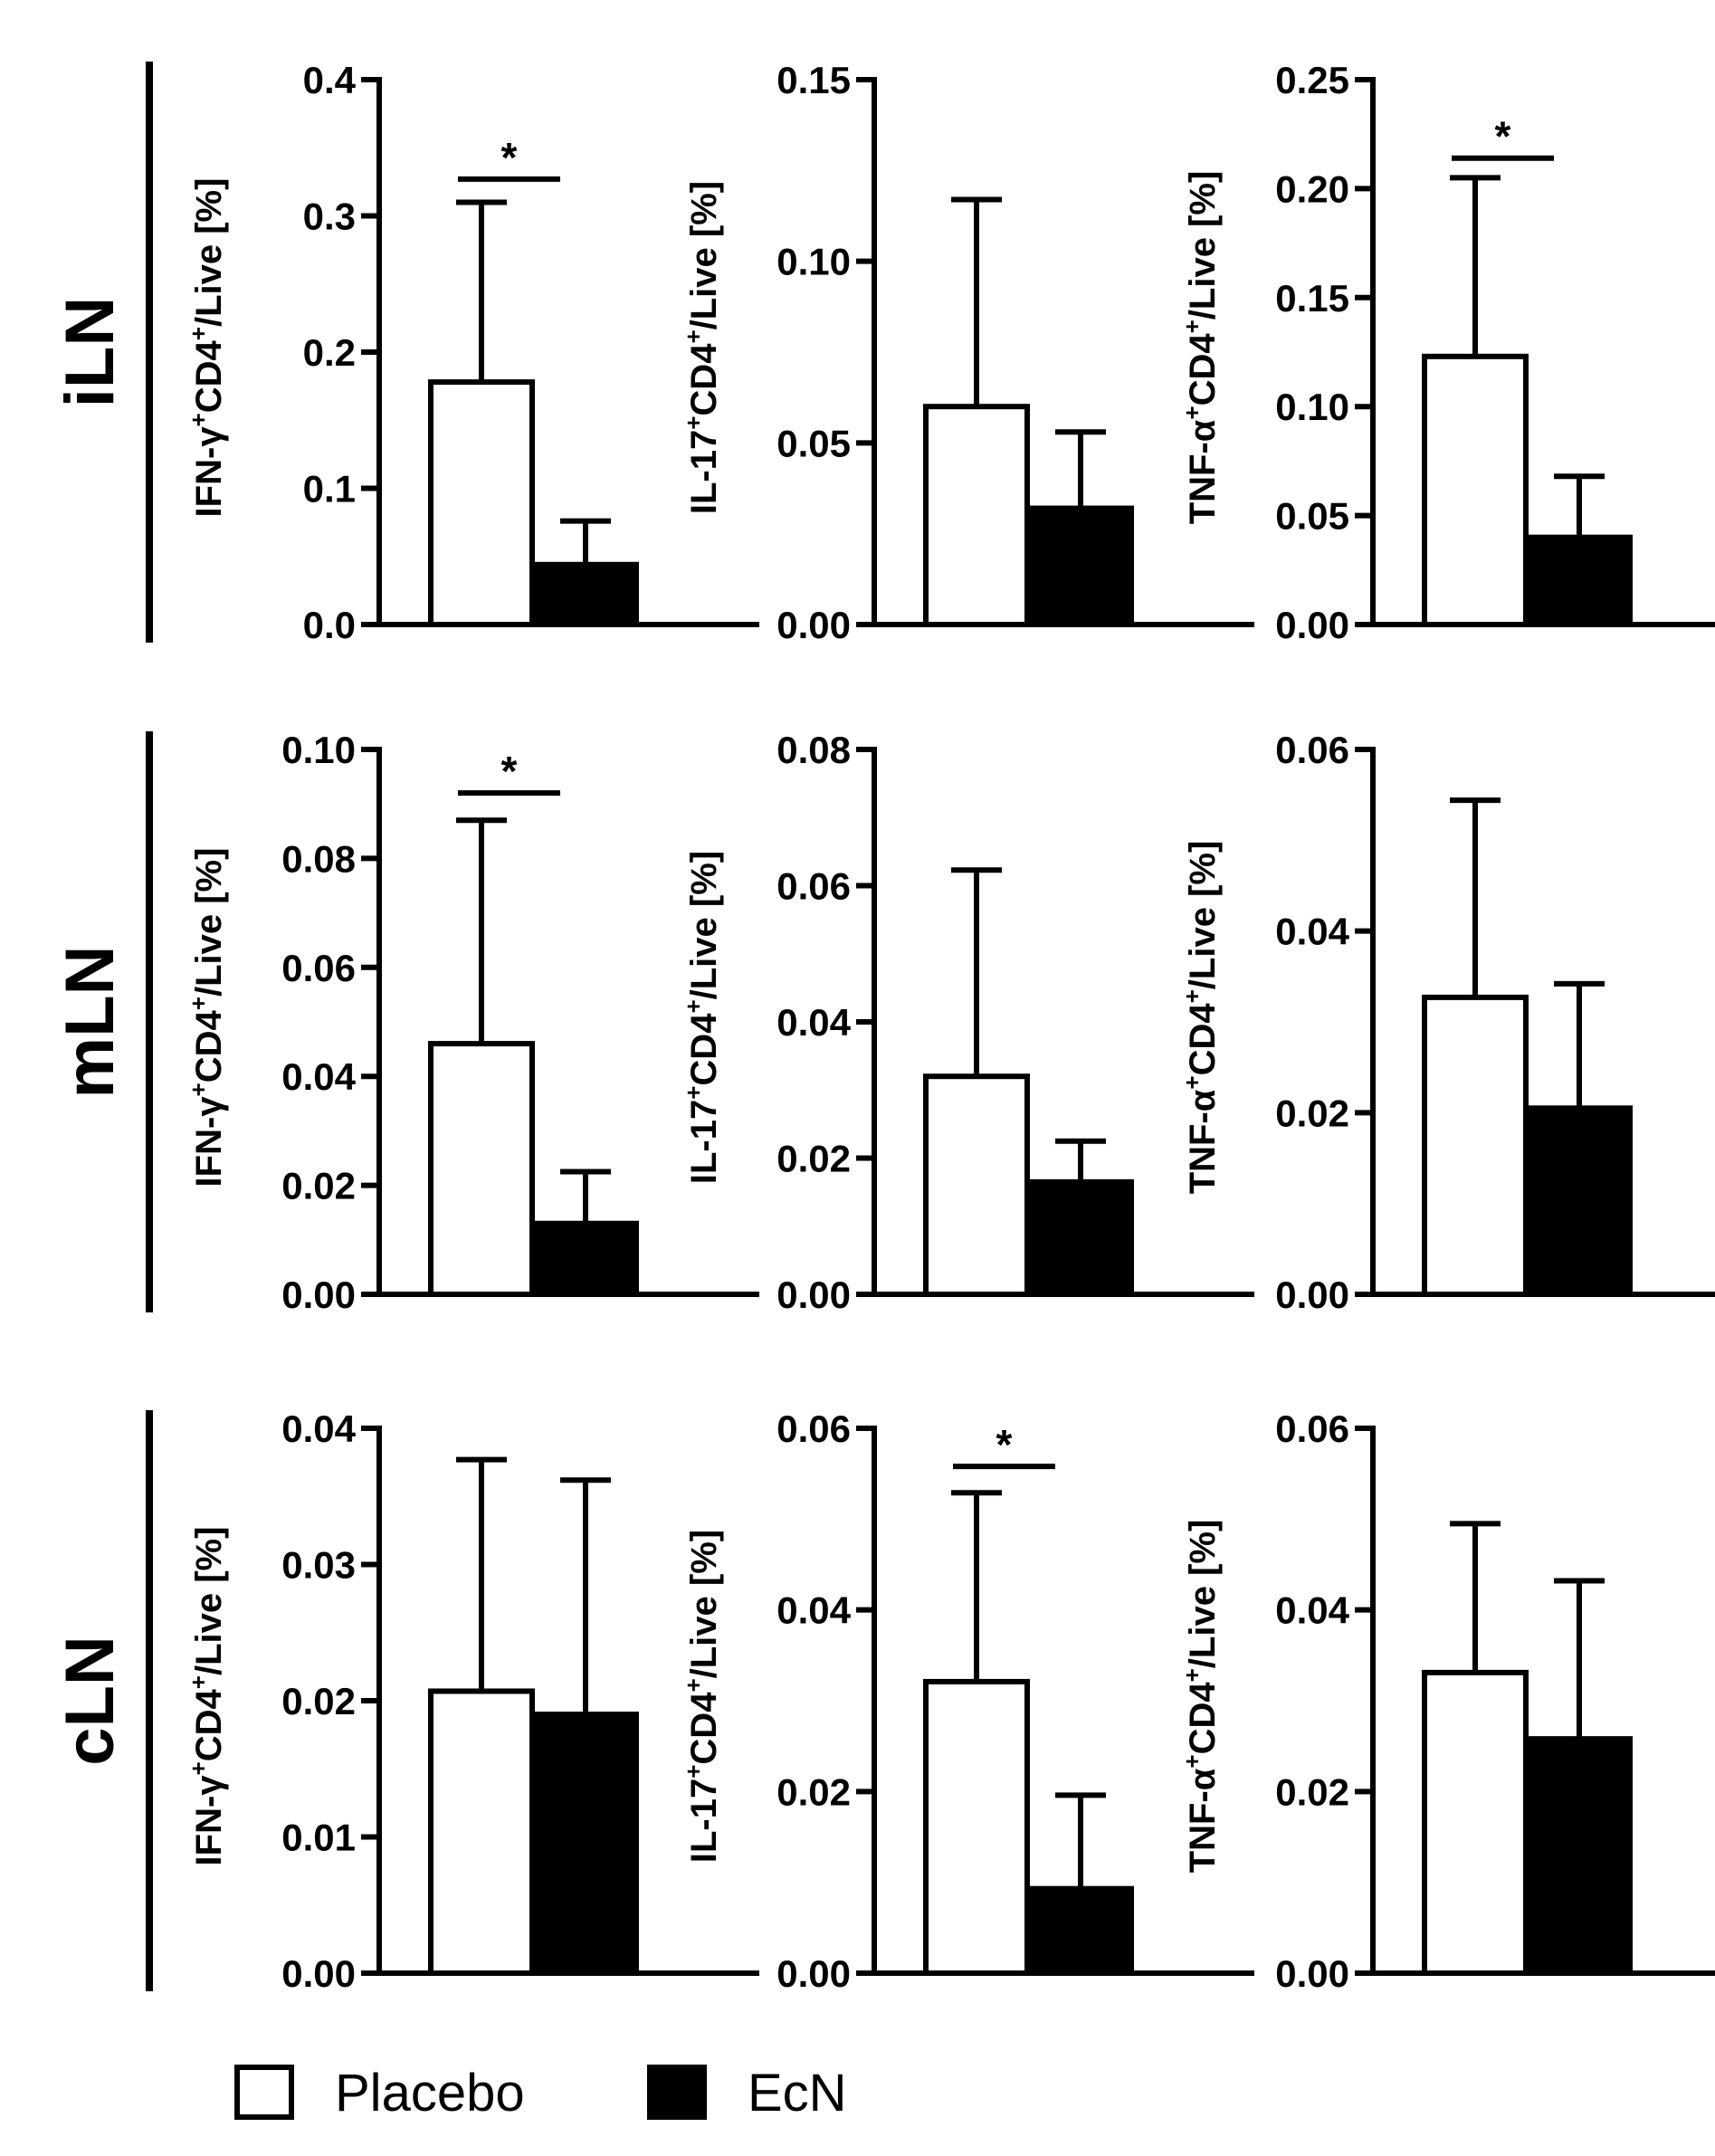 Image resolution: width=1715 pixels, height=2156 pixels. What do you see at coordinates (264, 2093) in the screenshot?
I see `legend-swatch-Placebo` at bounding box center [264, 2093].